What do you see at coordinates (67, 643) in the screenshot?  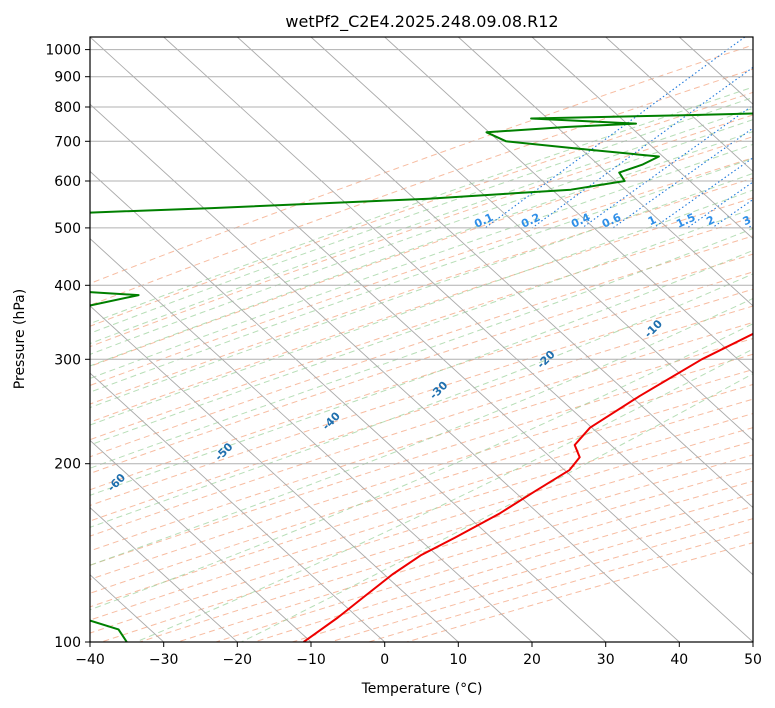 I see `y-tick-label: 100` at bounding box center [67, 643].